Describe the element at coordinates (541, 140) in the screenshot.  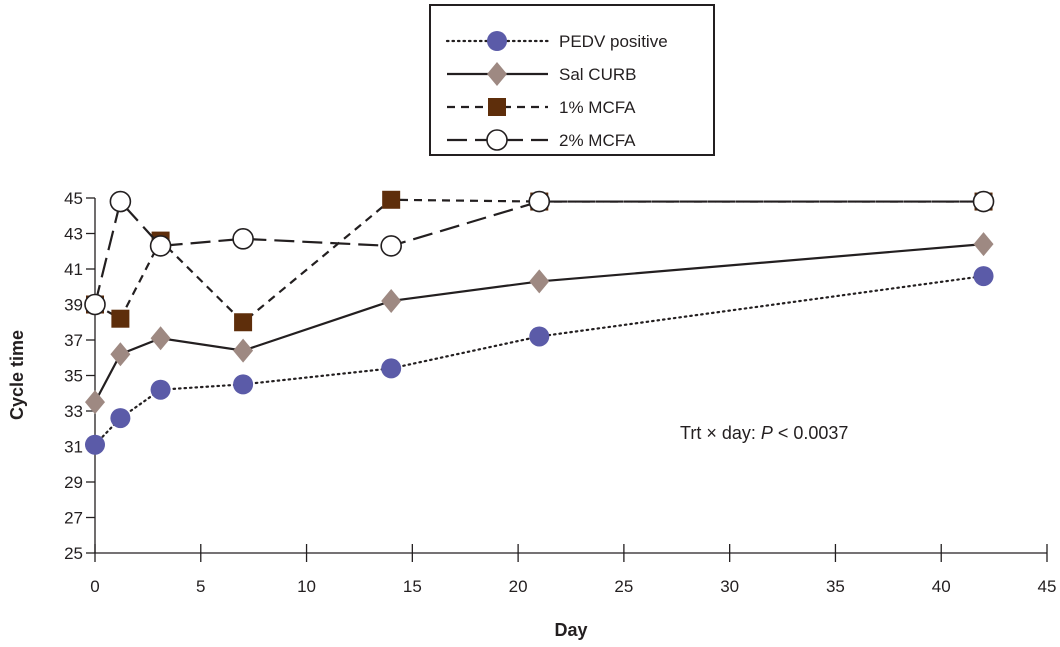
I see `legend-item-2pct-mcfa: 2% MCFA` at that location.